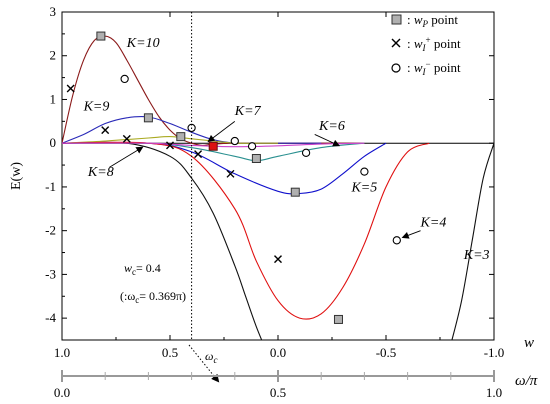  Describe the element at coordinates (526, 381) in the screenshot. I see `omega-axis-title: ω/π` at that location.